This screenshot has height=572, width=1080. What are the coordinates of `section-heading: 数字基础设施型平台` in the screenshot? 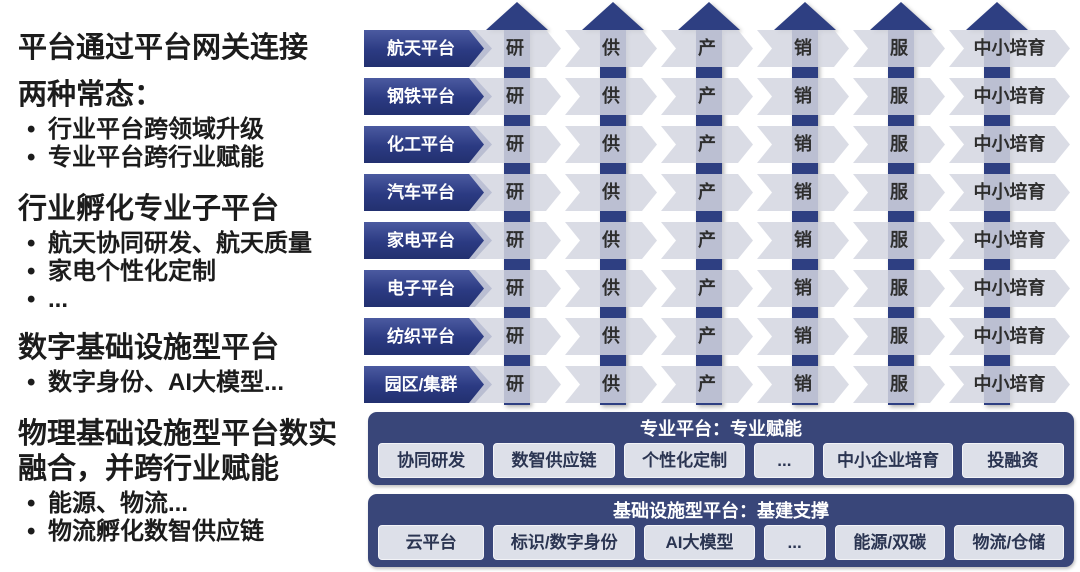 It's located at (149, 348).